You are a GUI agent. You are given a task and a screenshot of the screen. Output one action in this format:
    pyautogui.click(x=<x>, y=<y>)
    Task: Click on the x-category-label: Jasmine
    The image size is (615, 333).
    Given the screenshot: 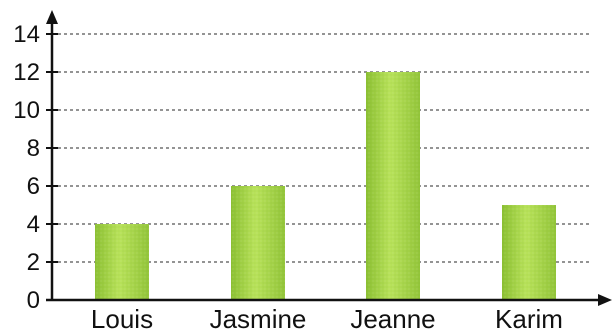 What is the action you would take?
    pyautogui.click(x=258, y=318)
    